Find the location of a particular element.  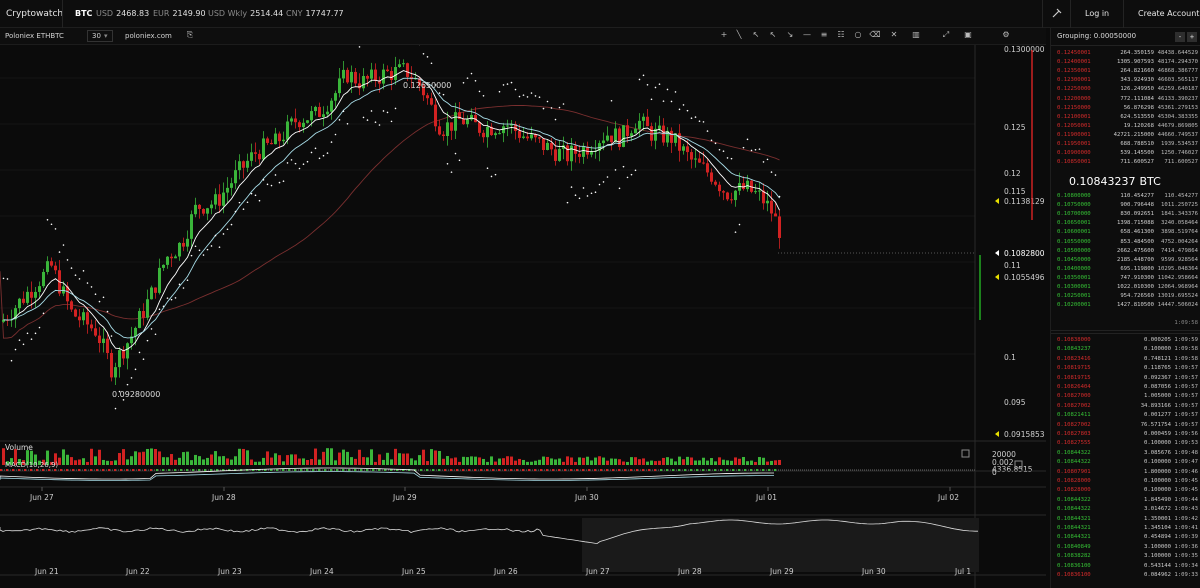

arrow-icon: ↖ is located at coordinates (773, 34).